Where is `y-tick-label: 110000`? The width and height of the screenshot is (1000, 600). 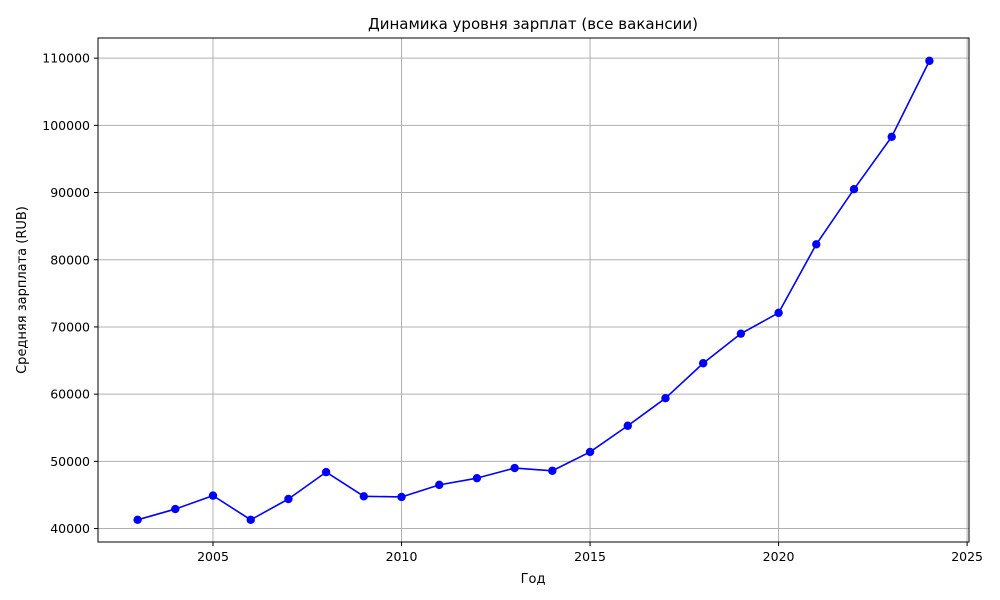
y-tick-label: 110000 is located at coordinates (66, 58).